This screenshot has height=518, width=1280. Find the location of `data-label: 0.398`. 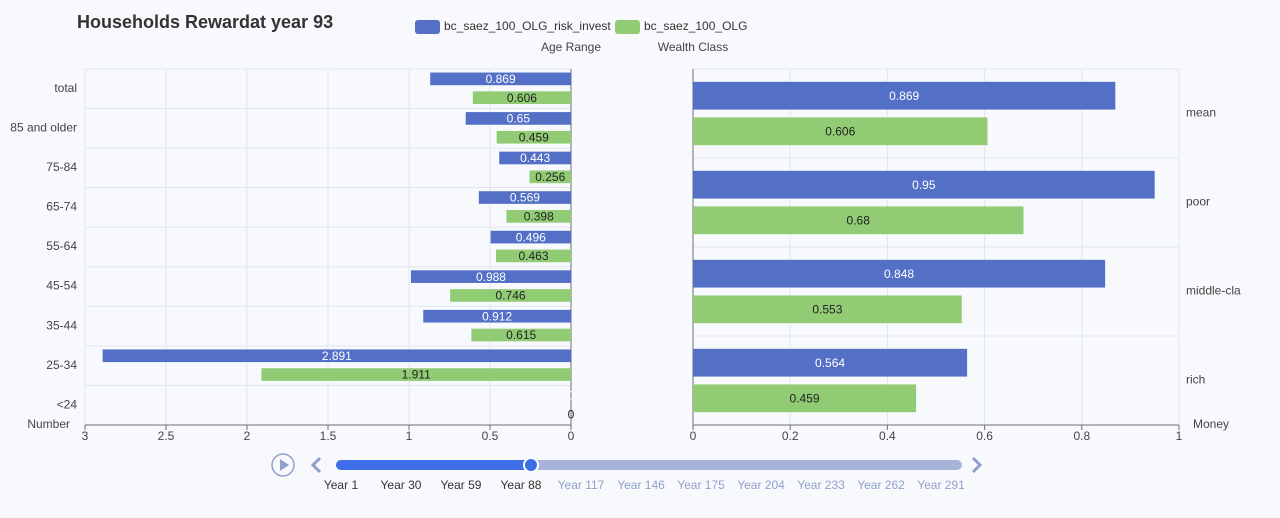

data-label: 0.398 is located at coordinates (539, 217).